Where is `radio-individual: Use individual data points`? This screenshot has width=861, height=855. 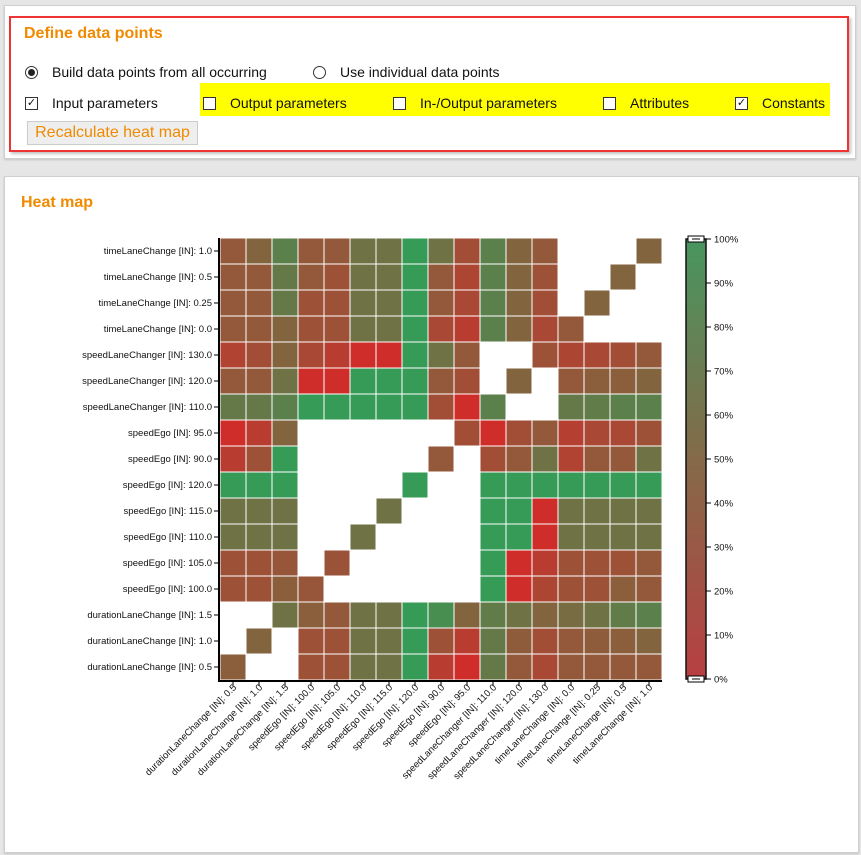 radio-individual: Use individual data points is located at coordinates (406, 72).